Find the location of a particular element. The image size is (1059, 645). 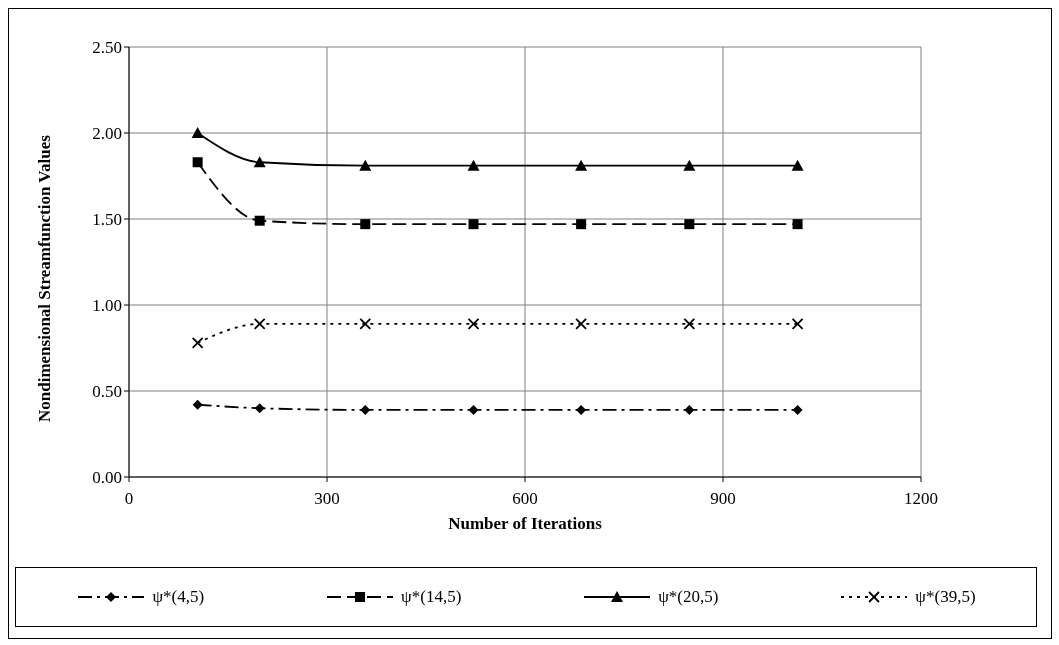

x-tick-label: 600 is located at coordinates (525, 499).